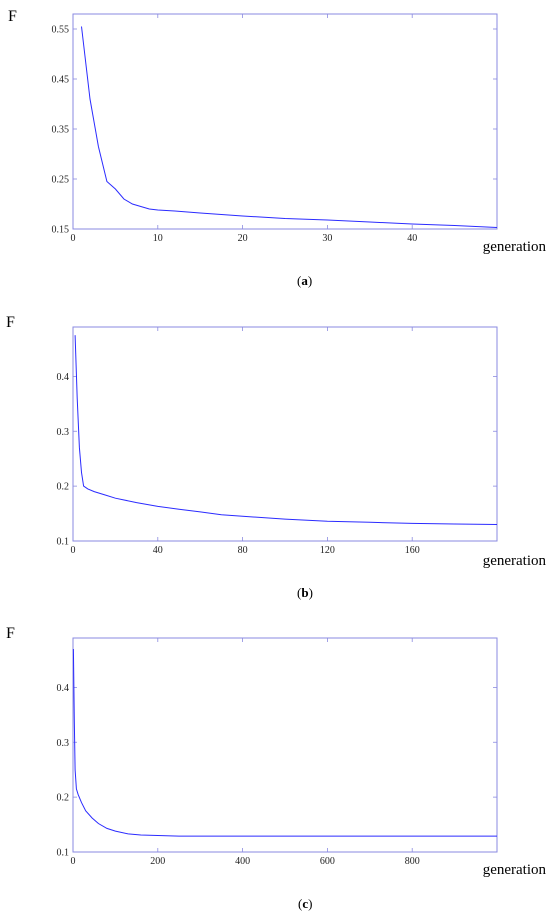 This screenshot has width=550, height=919. I want to click on y-tick-label: 0.55, so click(61, 30).